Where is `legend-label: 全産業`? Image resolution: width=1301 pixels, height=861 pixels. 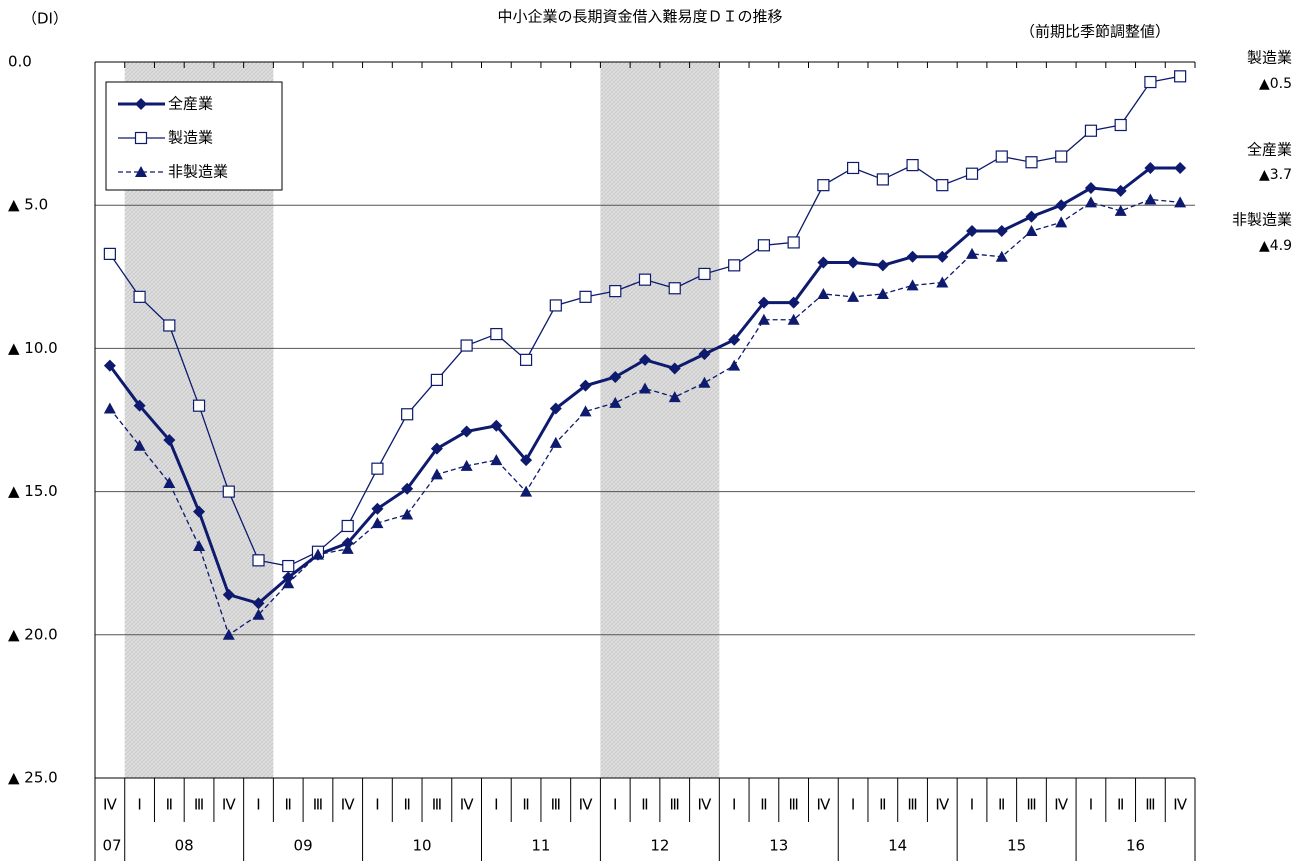
legend-label: 全産業 is located at coordinates (190, 104).